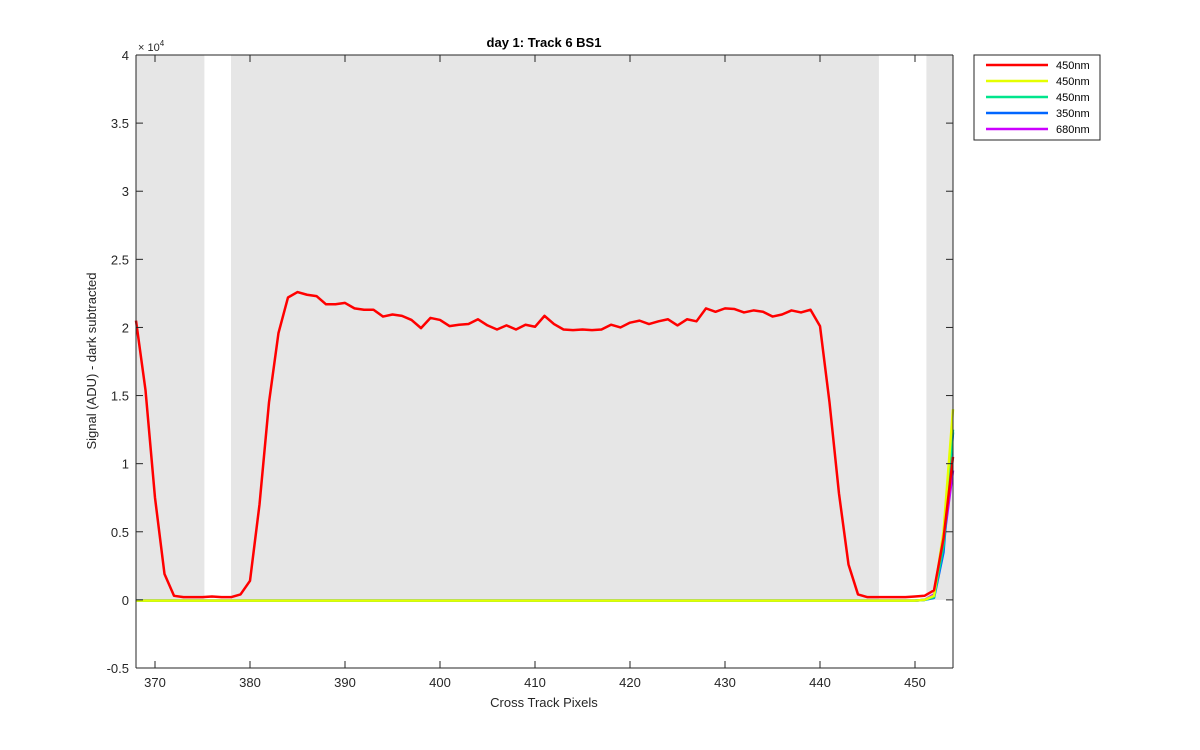 The height and width of the screenshot is (750, 1200). Describe the element at coordinates (345, 682) in the screenshot. I see `x-tick-label: 390` at that location.